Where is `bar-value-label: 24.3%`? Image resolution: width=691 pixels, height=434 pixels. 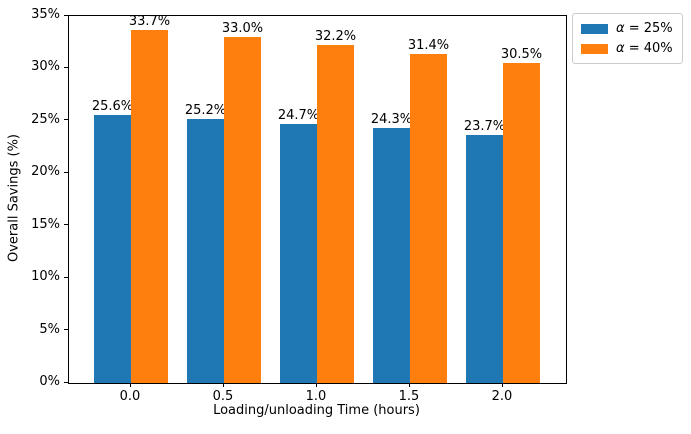 bar-value-label: 24.3% is located at coordinates (391, 120).